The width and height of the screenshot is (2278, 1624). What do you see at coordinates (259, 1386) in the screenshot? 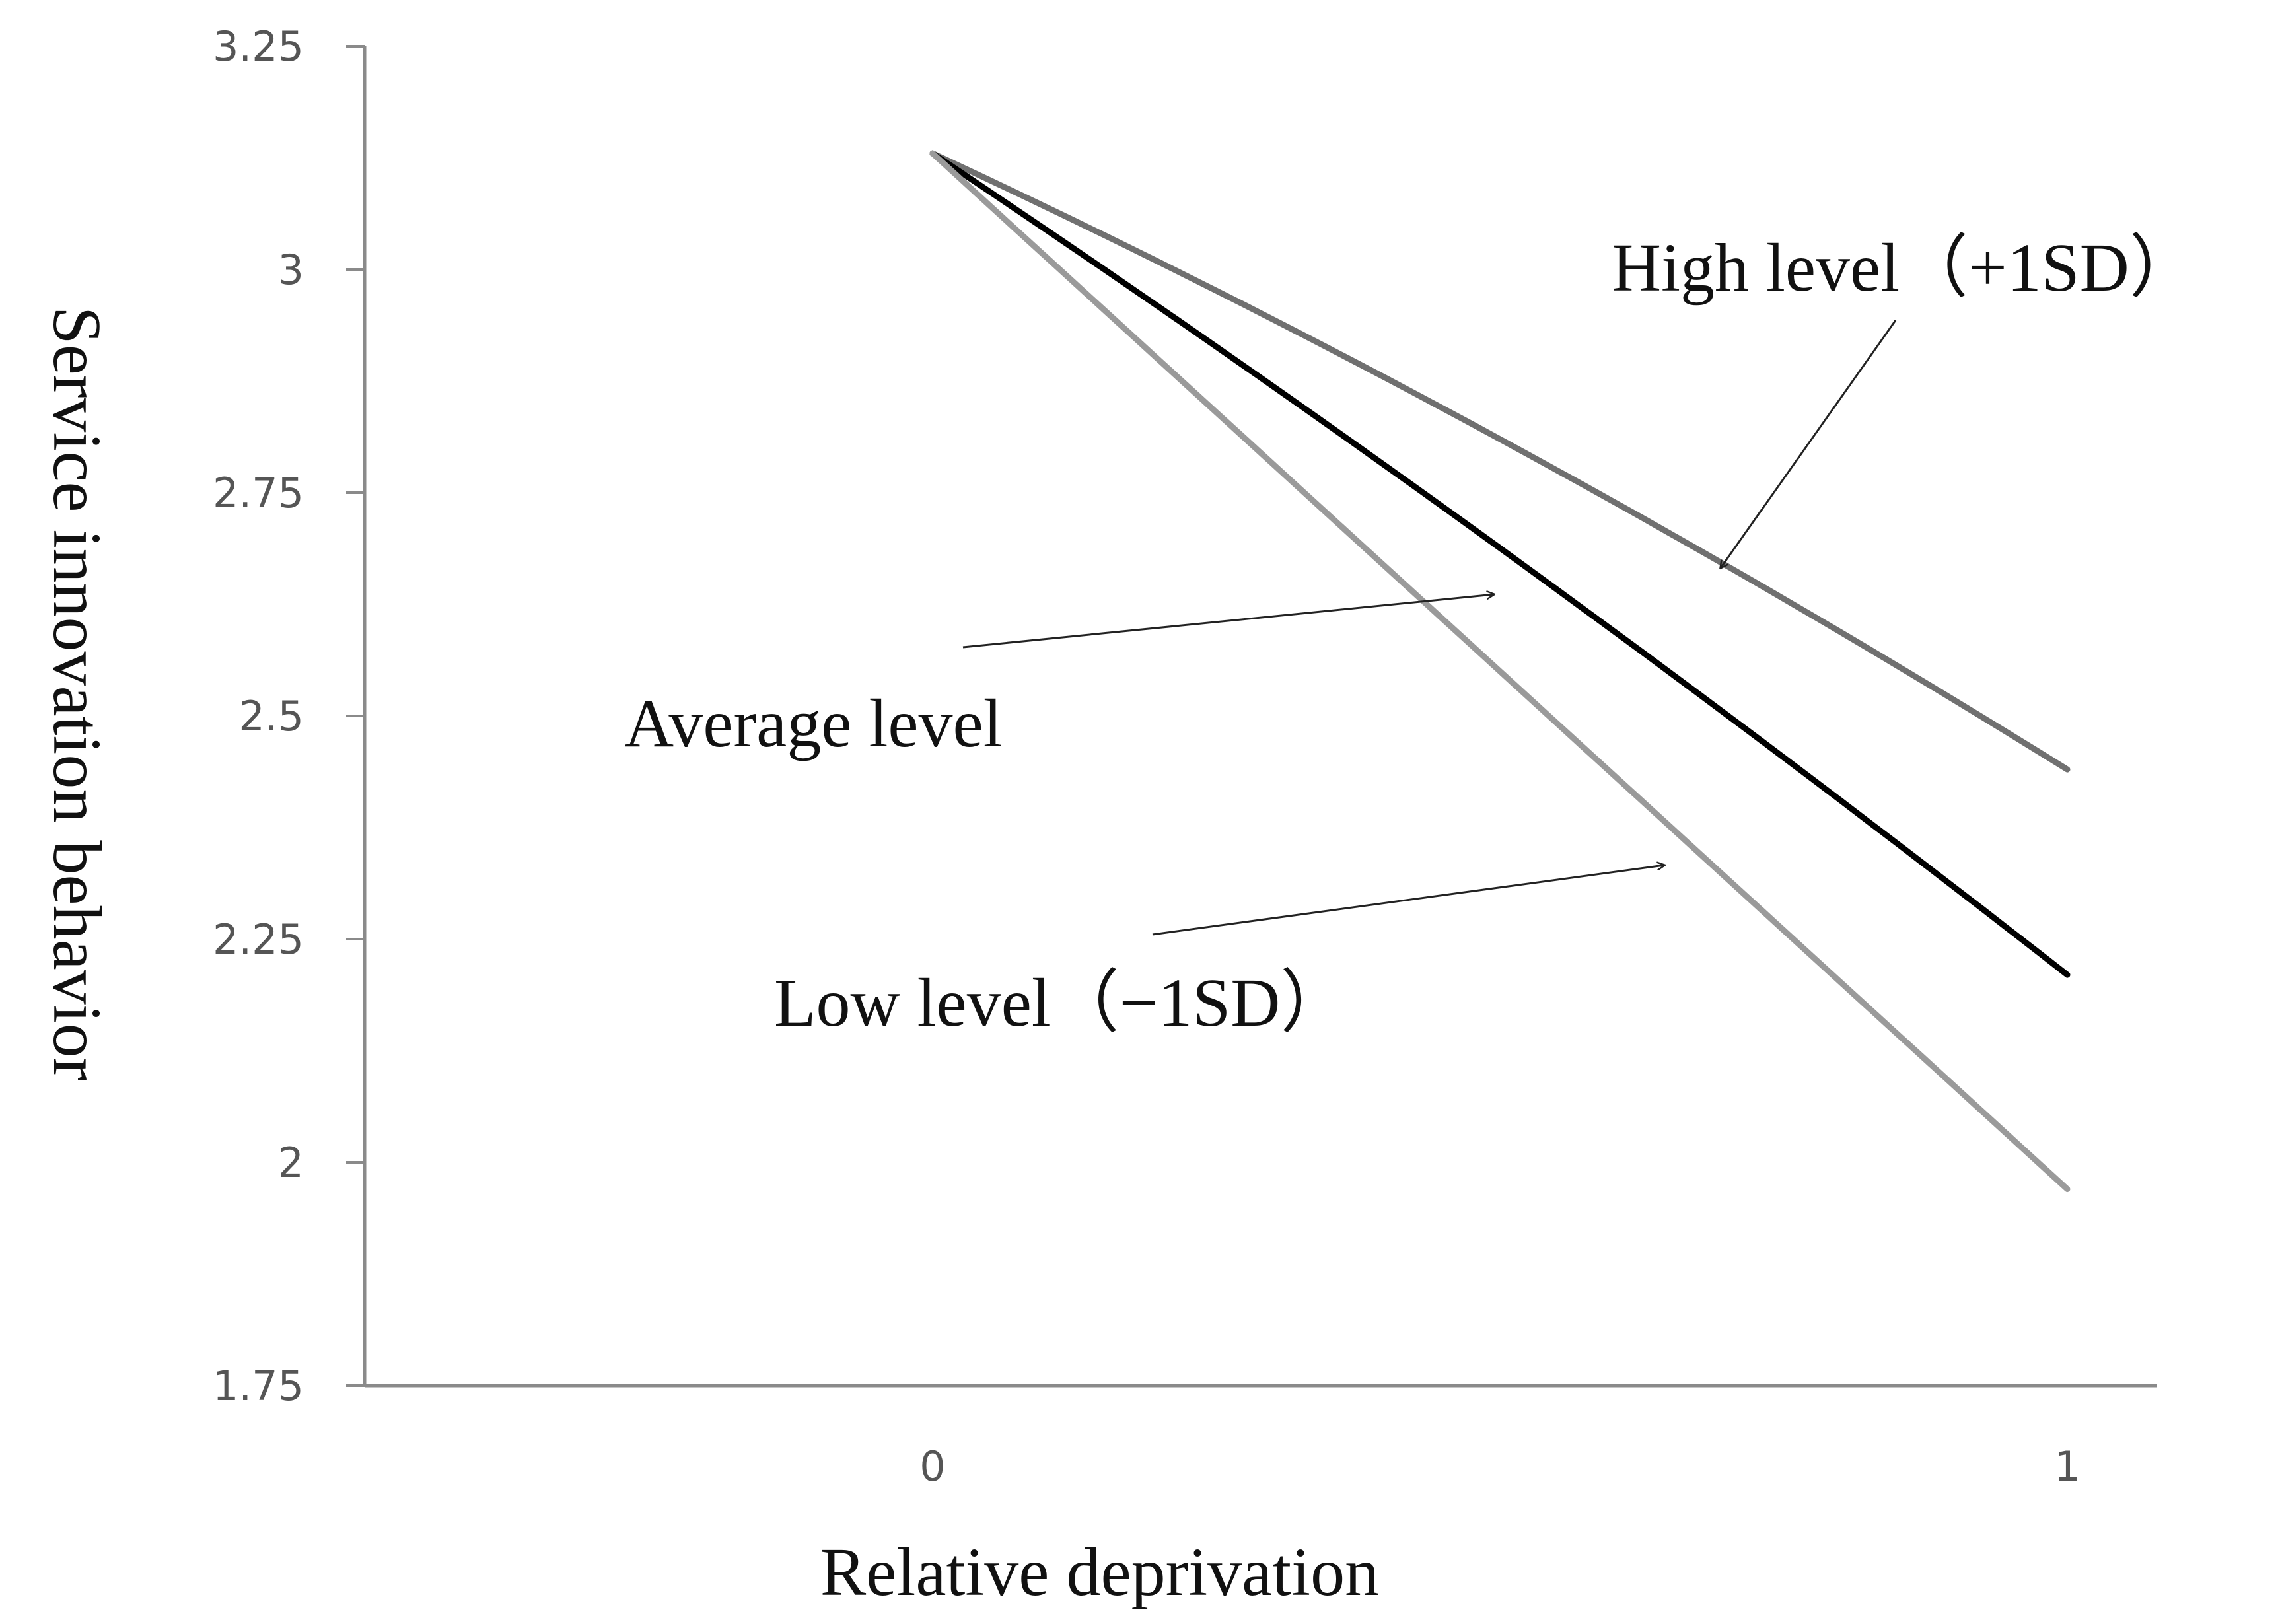
I see `y-tick-label: 1.75` at bounding box center [259, 1386].